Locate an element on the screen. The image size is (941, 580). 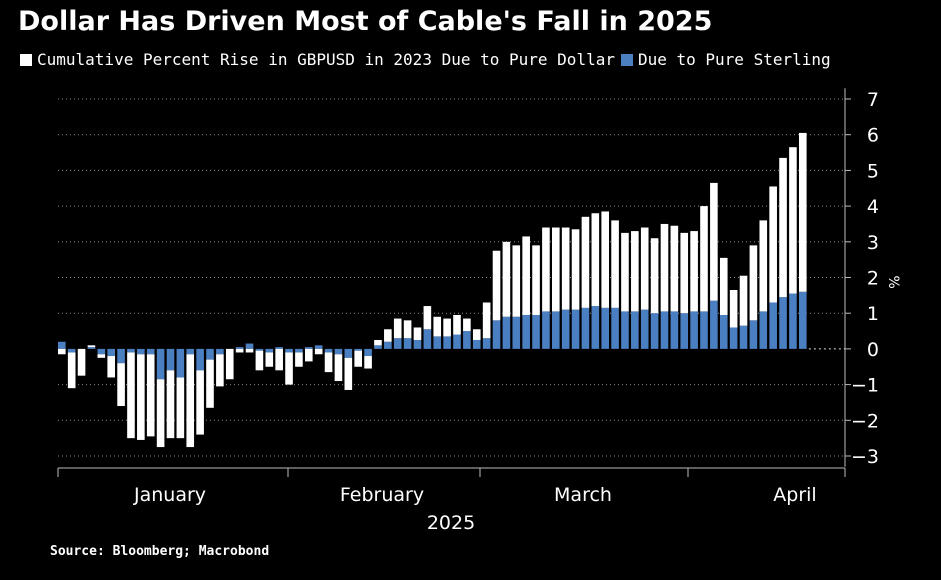
source-note: Source: Bloomberg; Macrobond is located at coordinates (160, 551).